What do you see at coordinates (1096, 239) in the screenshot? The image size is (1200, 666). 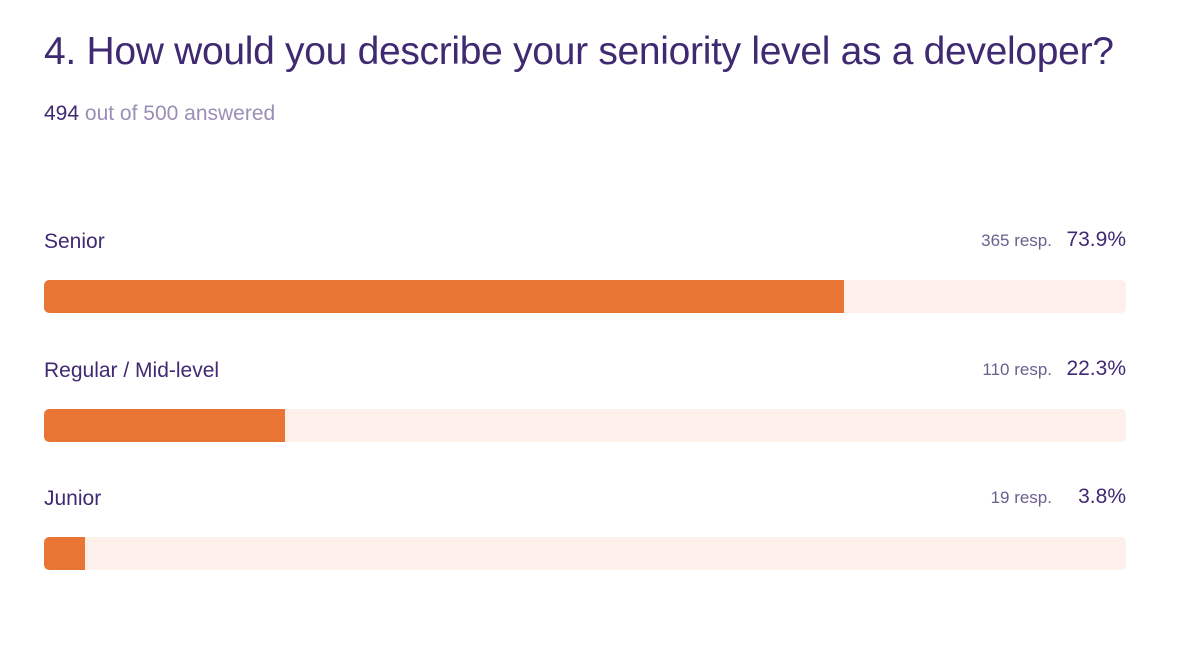 I see `percent-label: 73.9%` at bounding box center [1096, 239].